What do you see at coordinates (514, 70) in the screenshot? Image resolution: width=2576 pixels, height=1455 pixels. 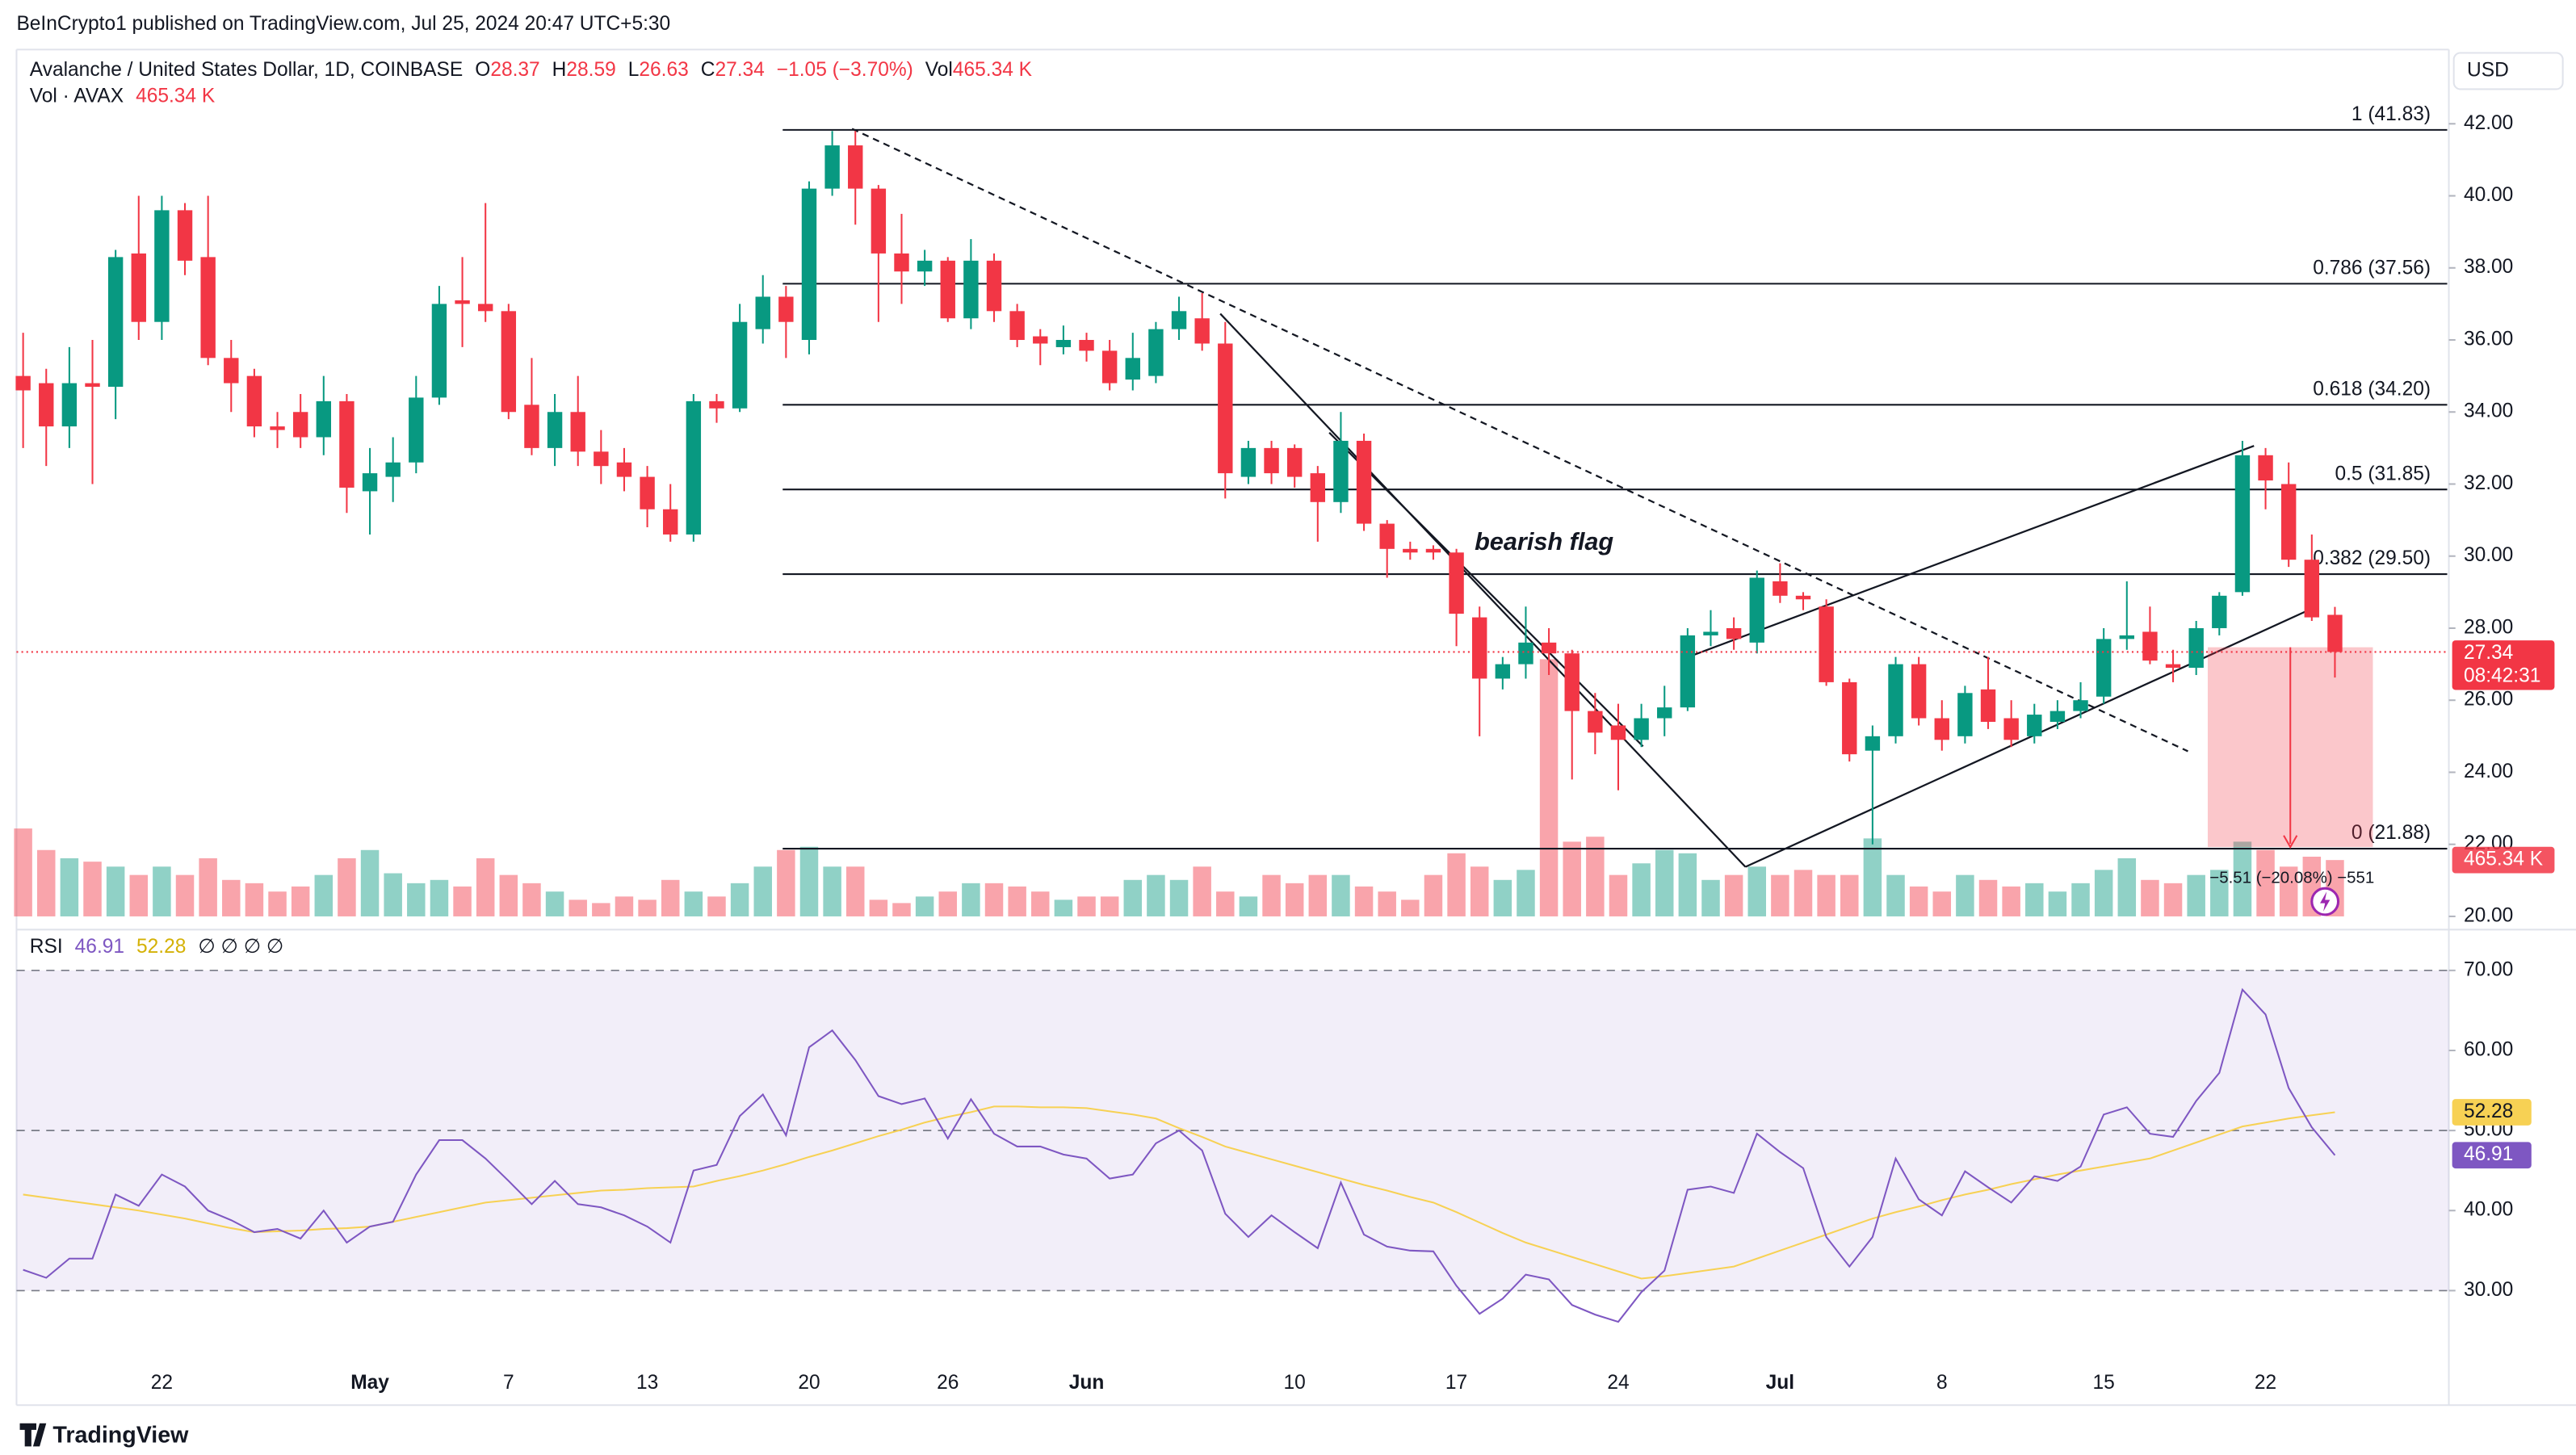 I see `ohlc-value: 28.37` at bounding box center [514, 70].